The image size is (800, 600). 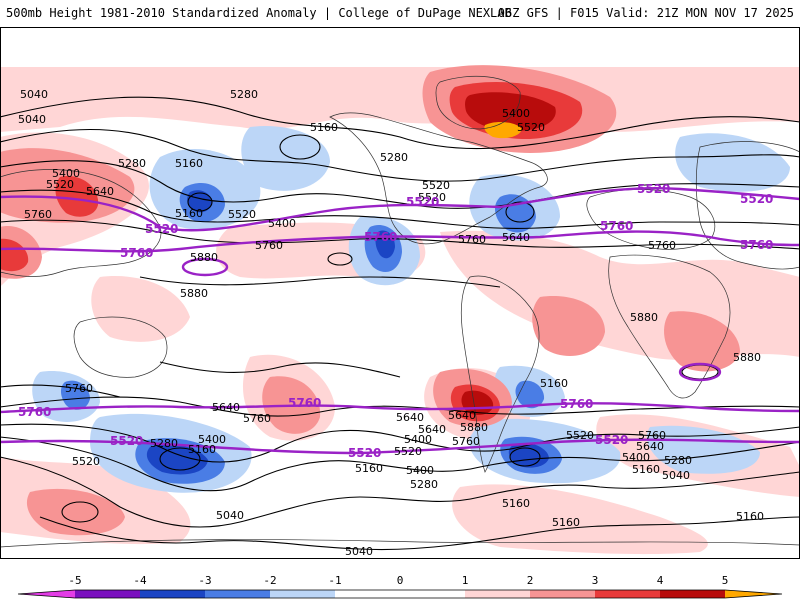 I want to click on legend-tick: 4, so click(x=660, y=580).